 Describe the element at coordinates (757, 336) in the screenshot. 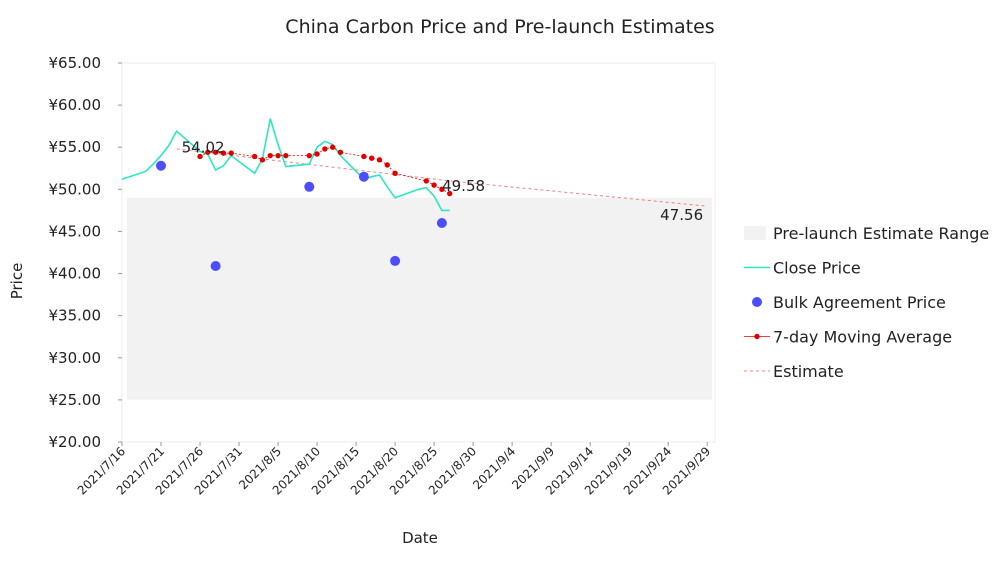

I see `legend-swatch-moving-average-marker` at that location.